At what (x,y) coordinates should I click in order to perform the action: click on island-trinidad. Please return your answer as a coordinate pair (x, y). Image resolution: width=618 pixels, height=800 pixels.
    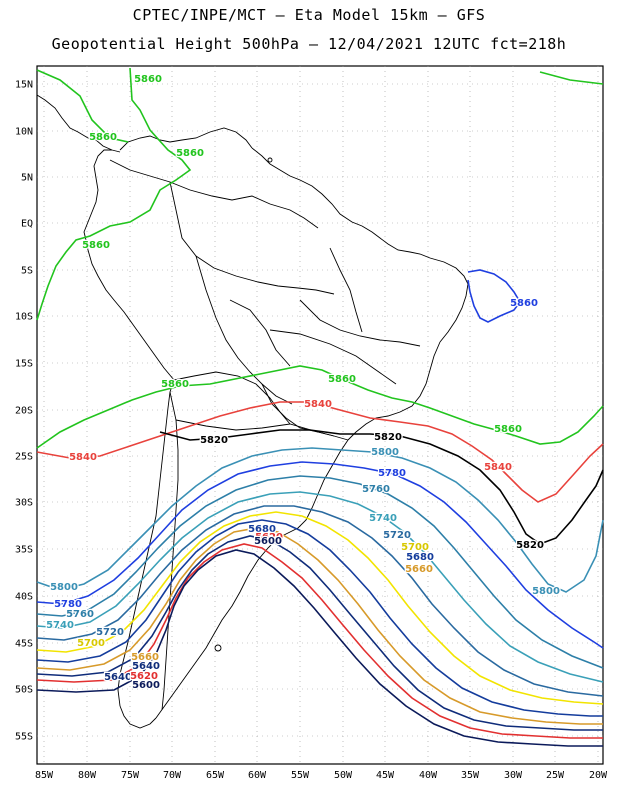
    Looking at the image, I should click on (270, 160).